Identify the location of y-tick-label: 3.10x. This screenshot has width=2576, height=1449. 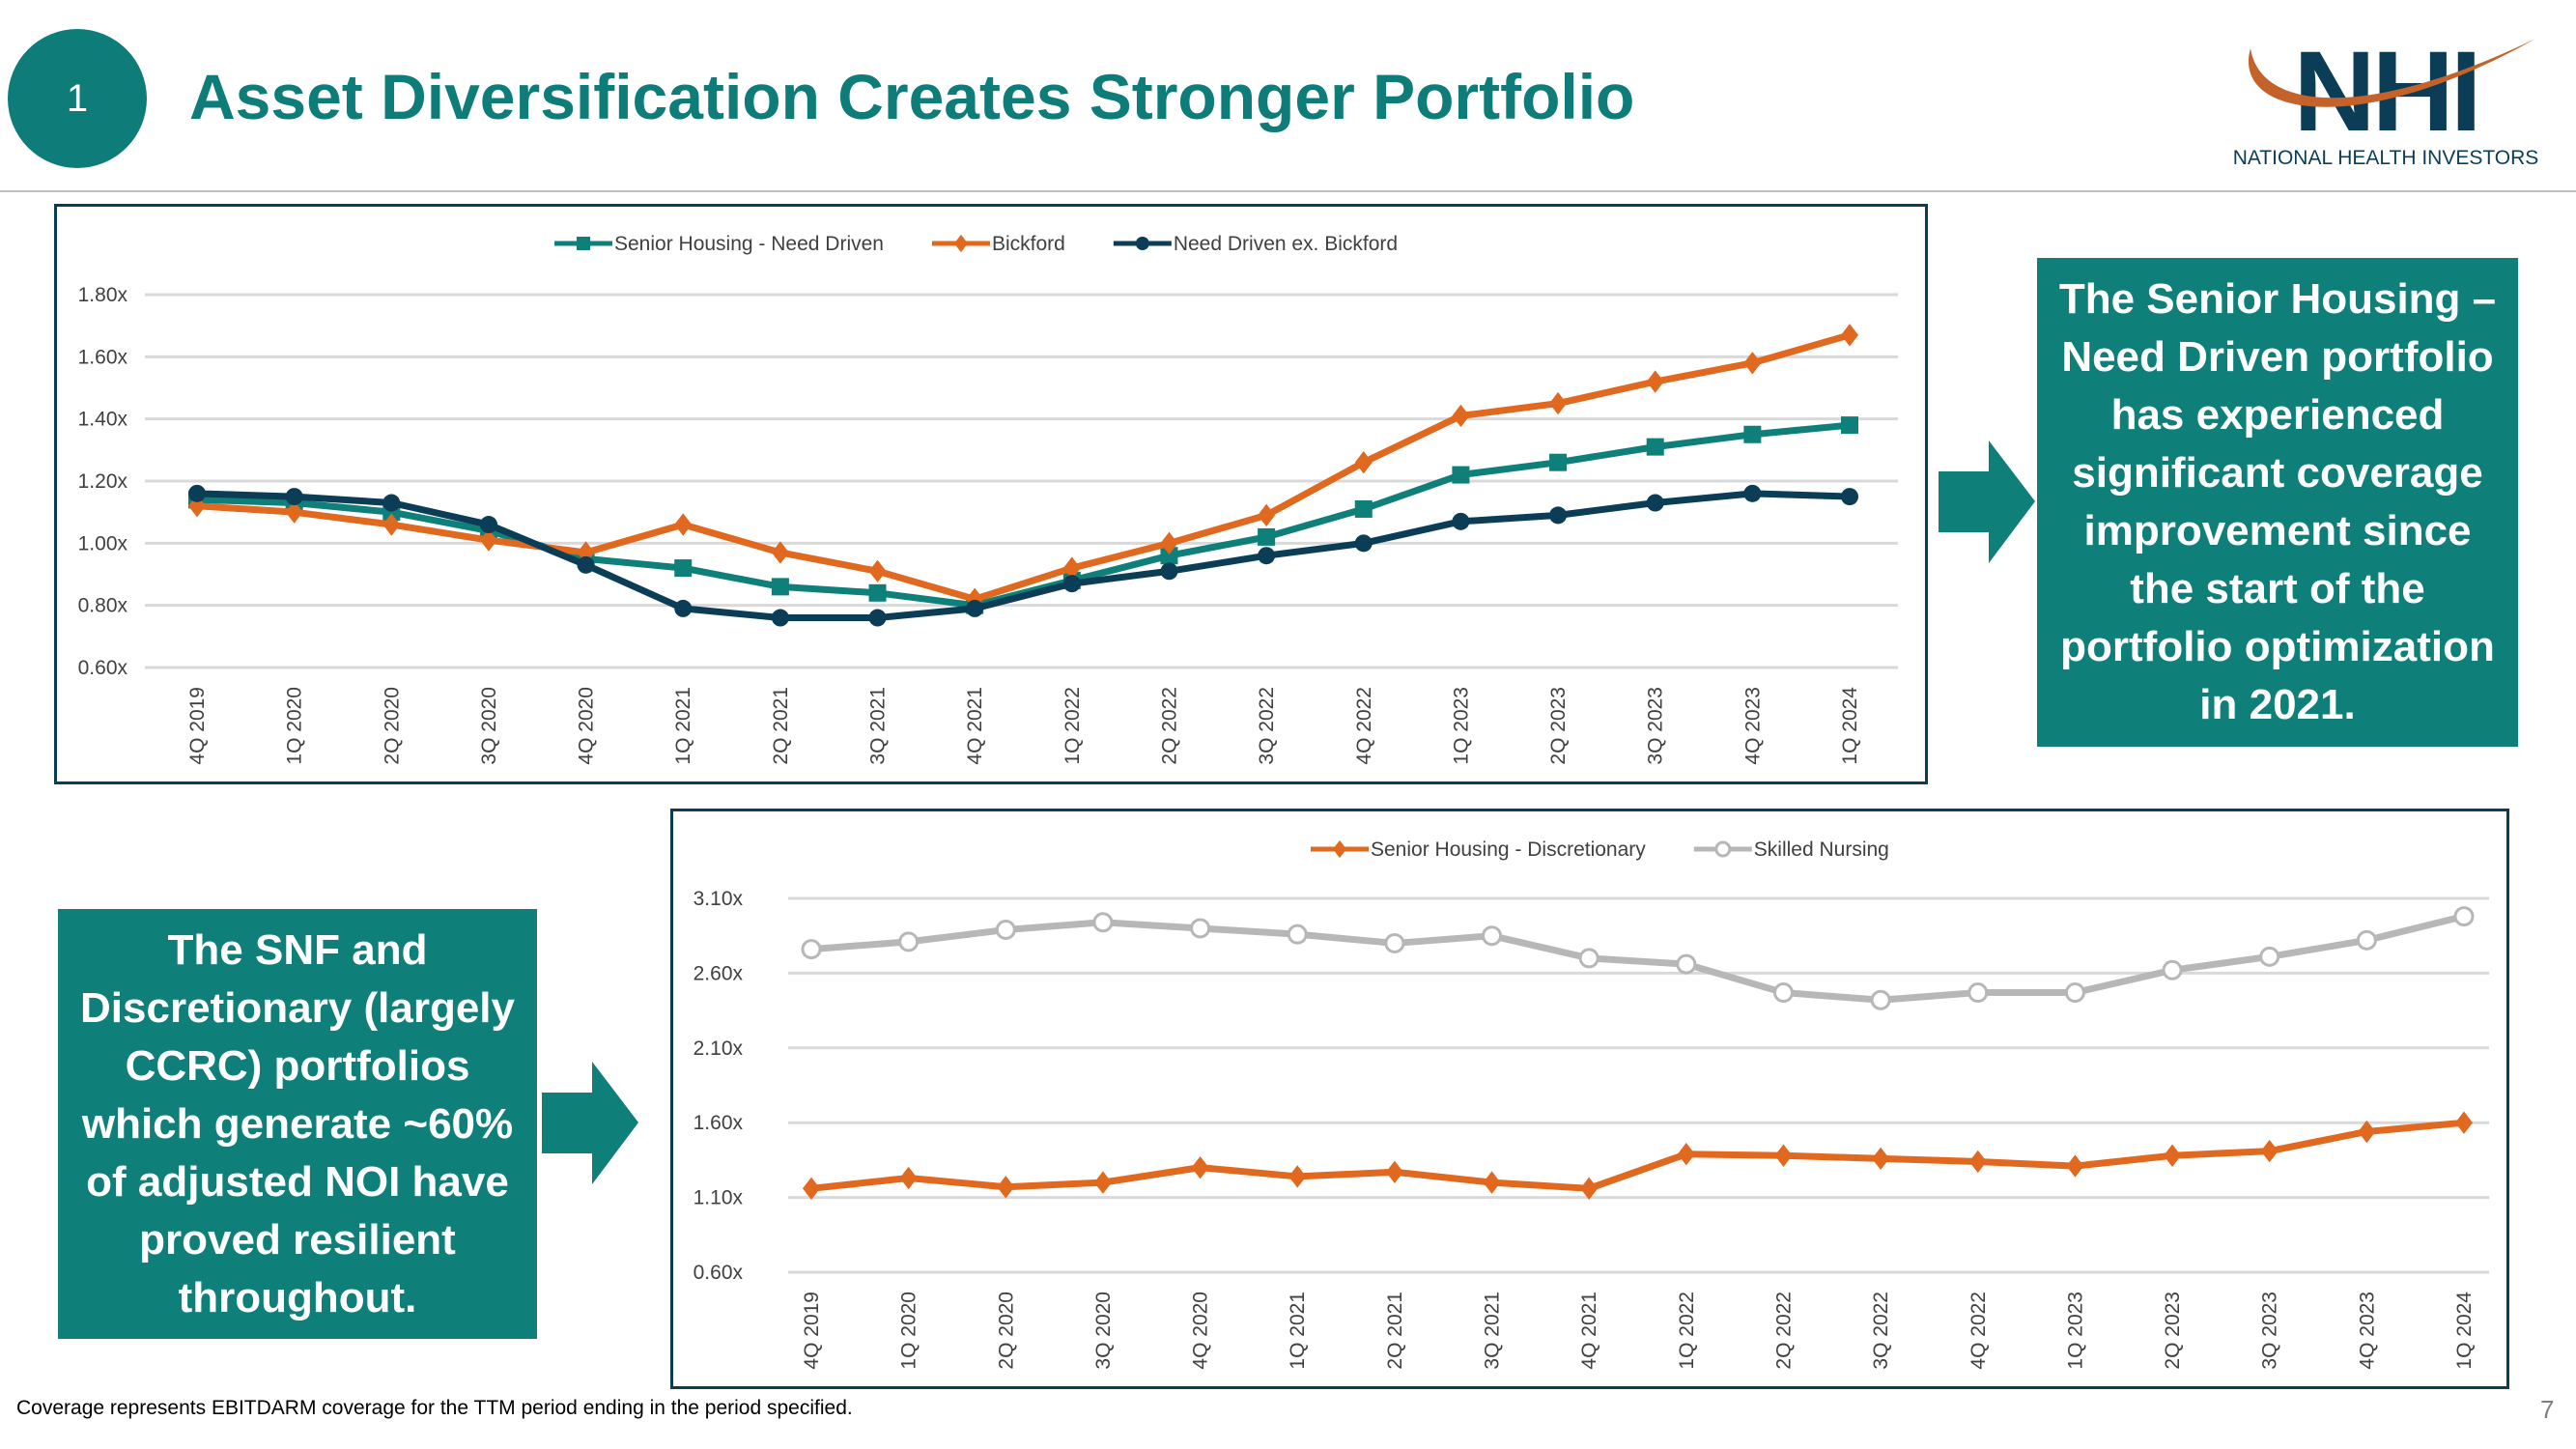
(719, 899).